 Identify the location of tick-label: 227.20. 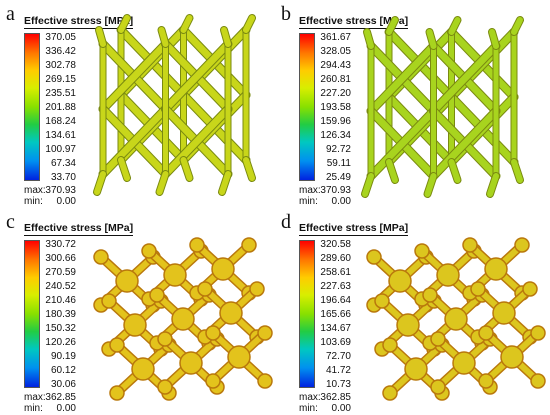
(335, 93).